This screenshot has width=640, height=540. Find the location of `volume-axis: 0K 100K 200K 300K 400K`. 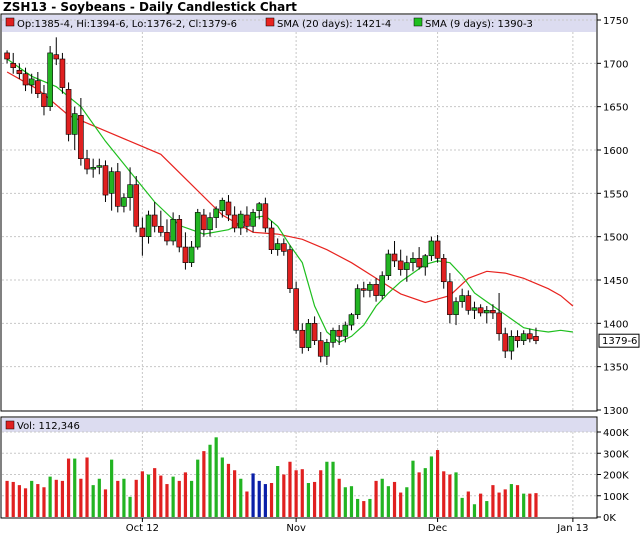

volume-axis: 0K 100K 200K 300K 400K is located at coordinates (613, 476).